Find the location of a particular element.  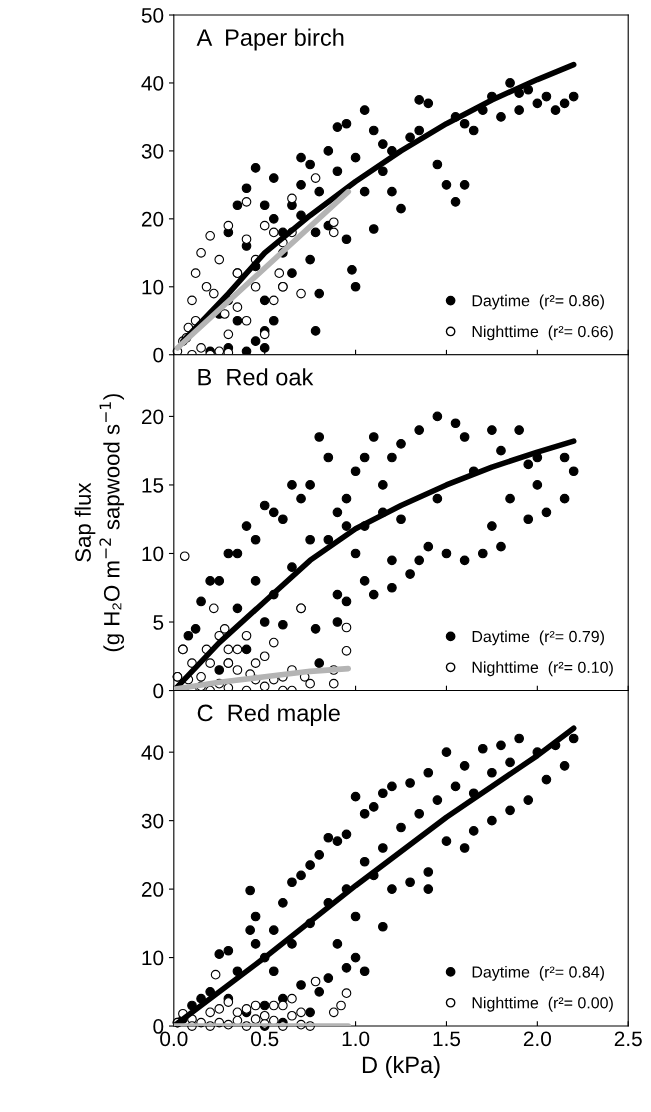

y-tick-label: 50 is located at coordinates (152, 15).